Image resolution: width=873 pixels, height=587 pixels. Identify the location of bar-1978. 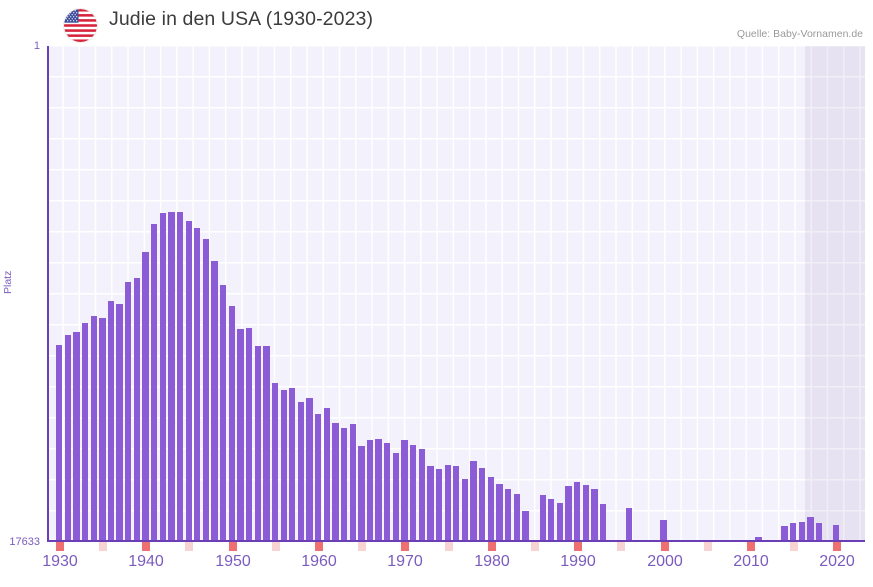
(473, 501).